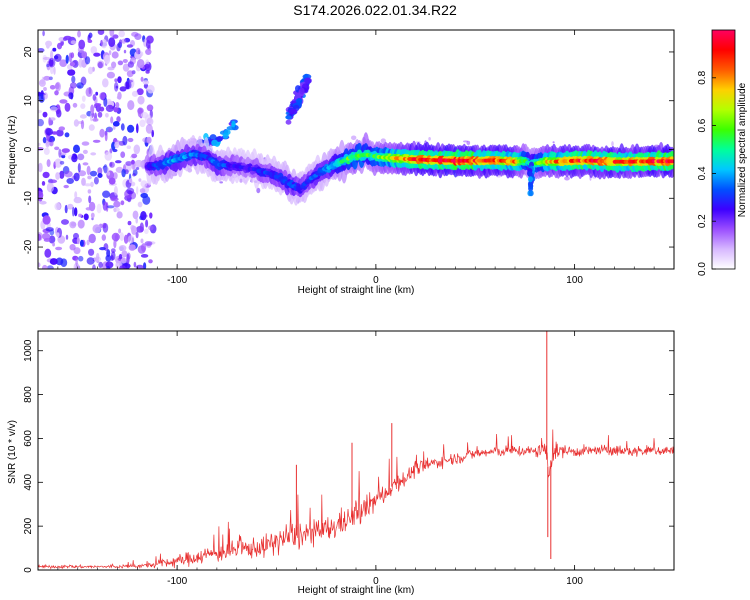  Describe the element at coordinates (177, 581) in the screenshot. I see `x-tick-label: -100` at that location.